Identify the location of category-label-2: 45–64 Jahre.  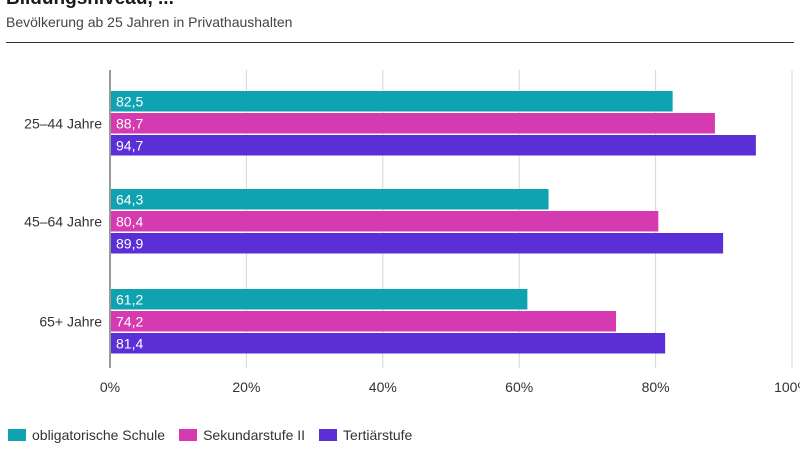
(63, 221).